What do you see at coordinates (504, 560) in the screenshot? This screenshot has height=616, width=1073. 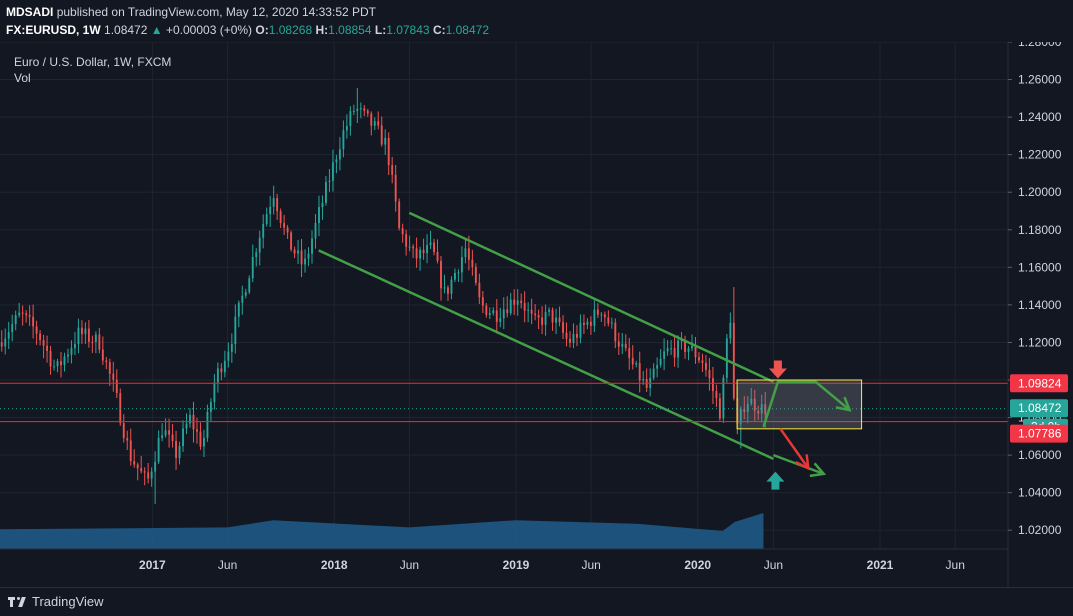 I see `time-axis: 2017 Jun 2018 Jun 2019 Jun 2020 Jun 2021 Jun` at bounding box center [504, 560].